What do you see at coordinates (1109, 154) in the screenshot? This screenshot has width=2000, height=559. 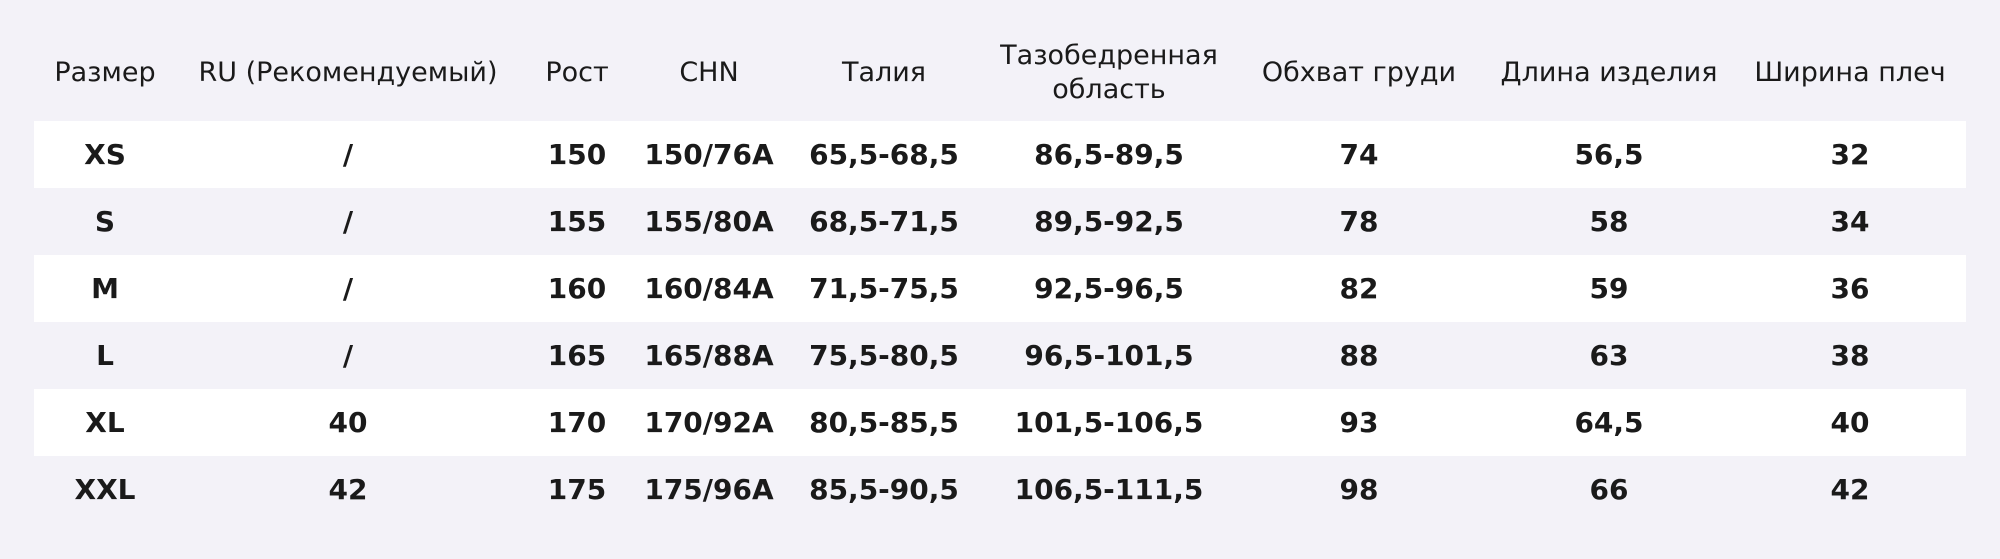 I see `table-cell: 86,5-89,5` at bounding box center [1109, 154].